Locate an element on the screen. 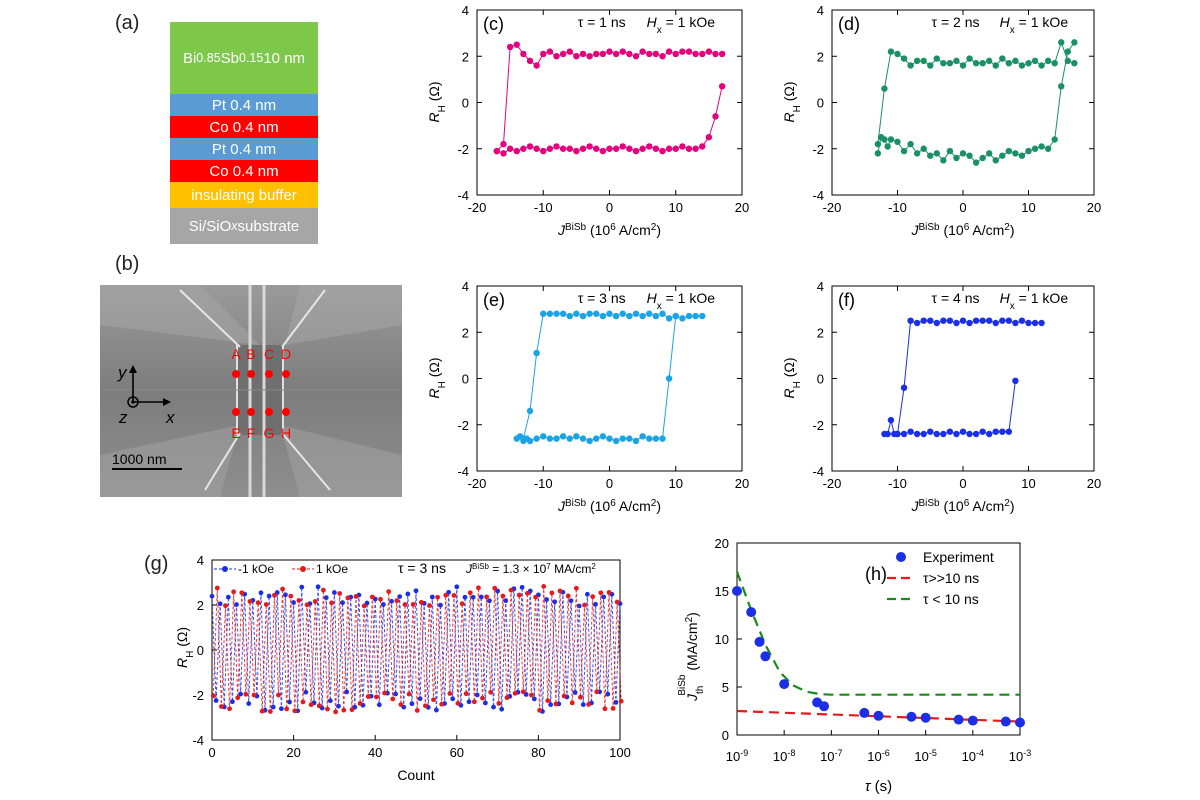 The width and height of the screenshot is (1200, 800). layer-1: Pt 0.4 nm is located at coordinates (244, 105).